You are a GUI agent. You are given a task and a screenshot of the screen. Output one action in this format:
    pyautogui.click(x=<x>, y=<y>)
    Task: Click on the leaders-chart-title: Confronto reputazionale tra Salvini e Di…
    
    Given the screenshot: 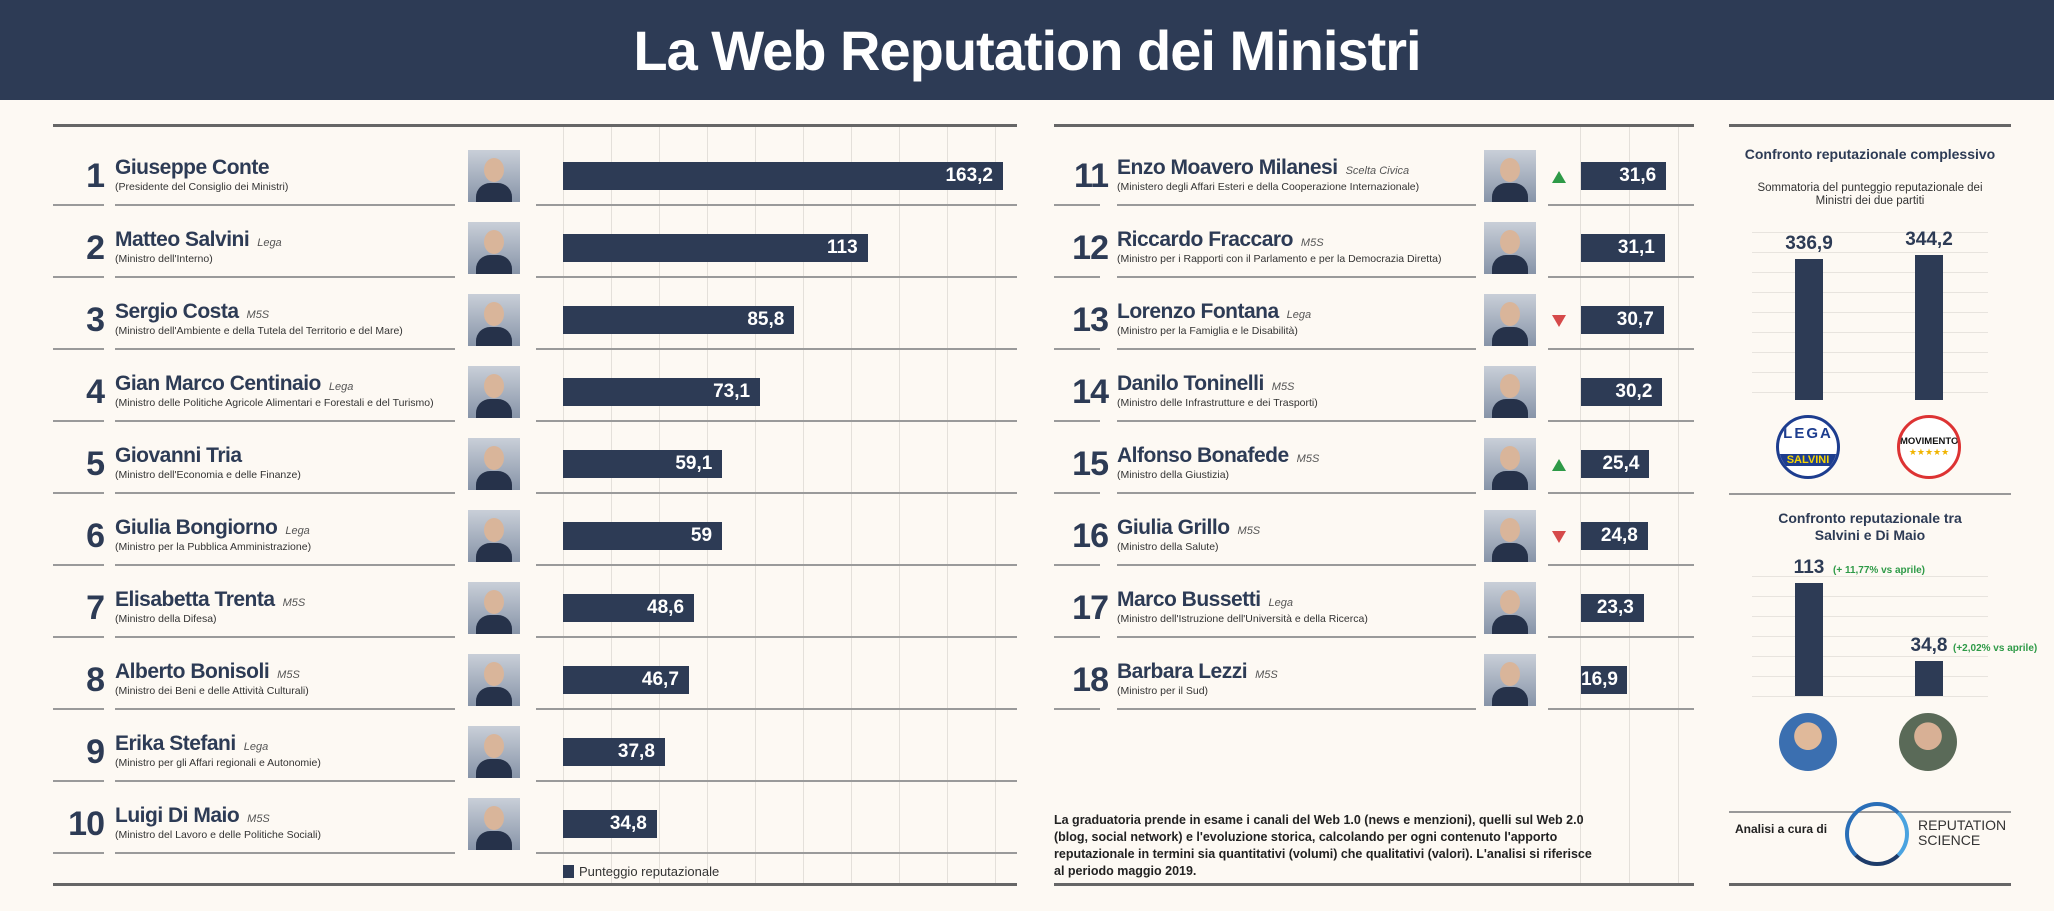 What is the action you would take?
    pyautogui.click(x=1870, y=526)
    